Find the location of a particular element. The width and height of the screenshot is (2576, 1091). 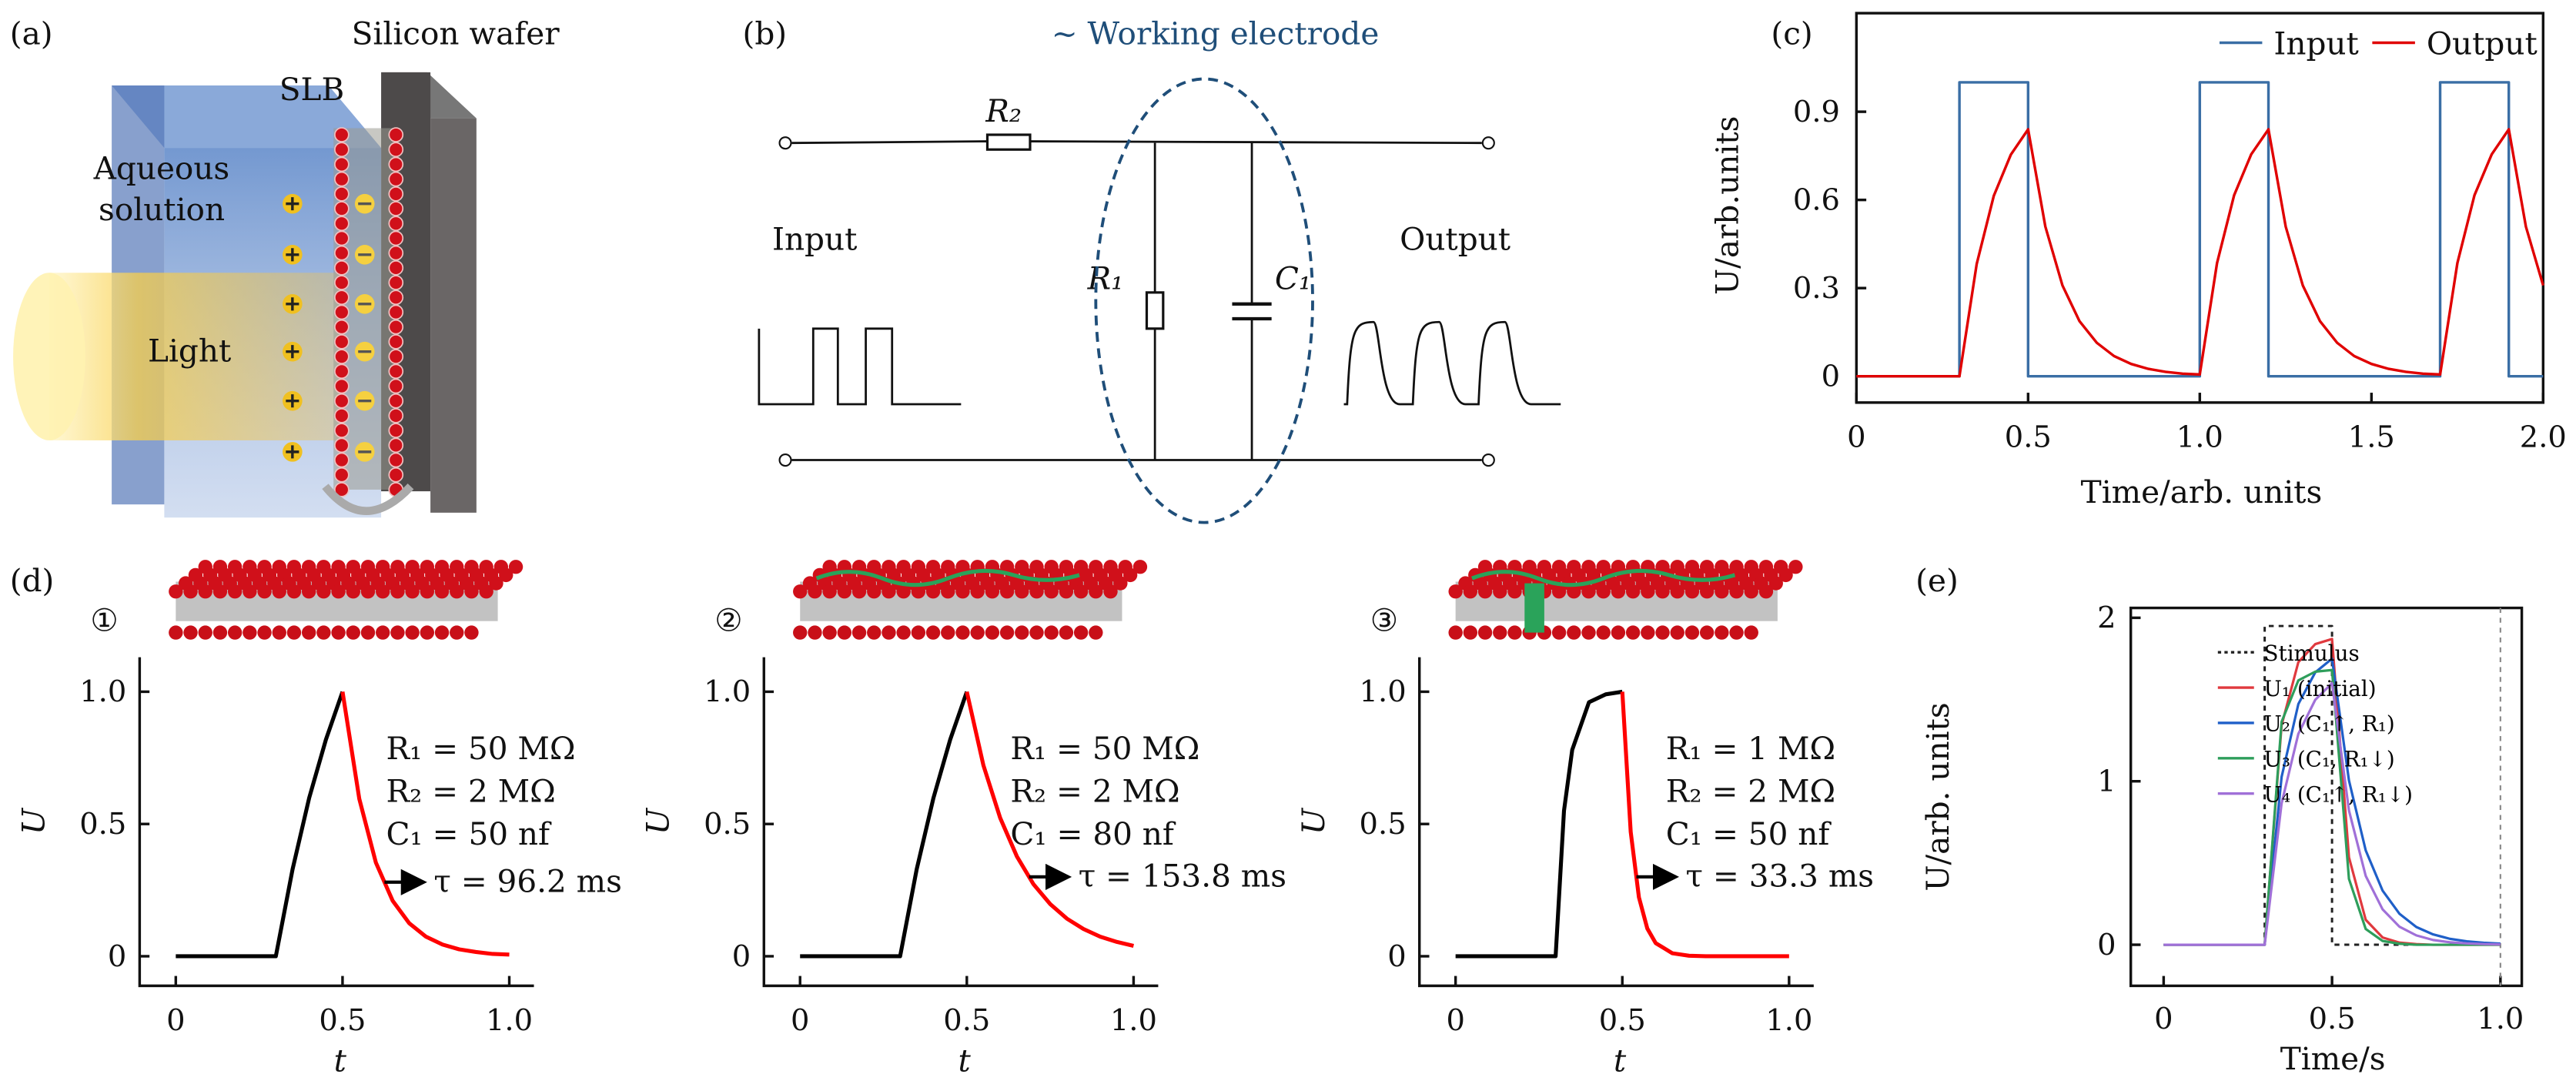

legend-label-input: Input is located at coordinates (2316, 43).